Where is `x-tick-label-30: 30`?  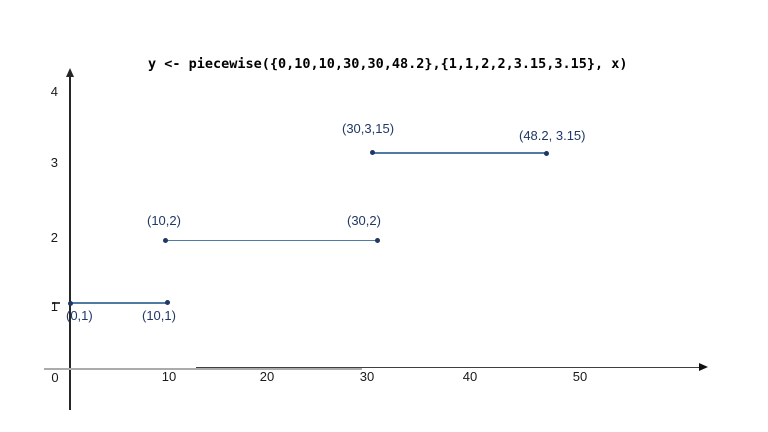
x-tick-label-30: 30 is located at coordinates (367, 376).